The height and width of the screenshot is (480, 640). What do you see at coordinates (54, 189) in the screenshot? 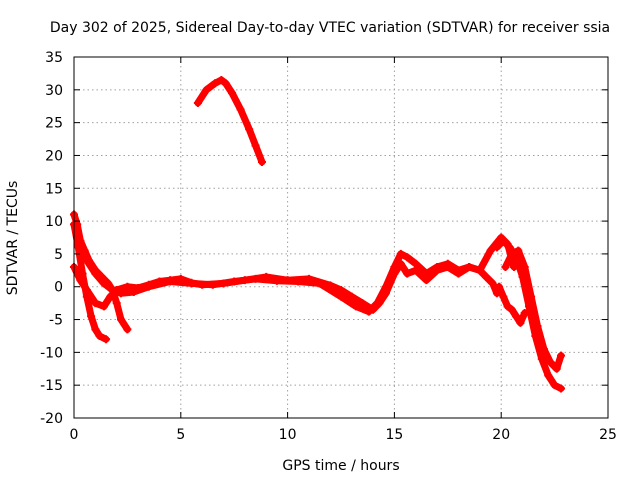
I see `y-tick-label: 15` at bounding box center [54, 189].